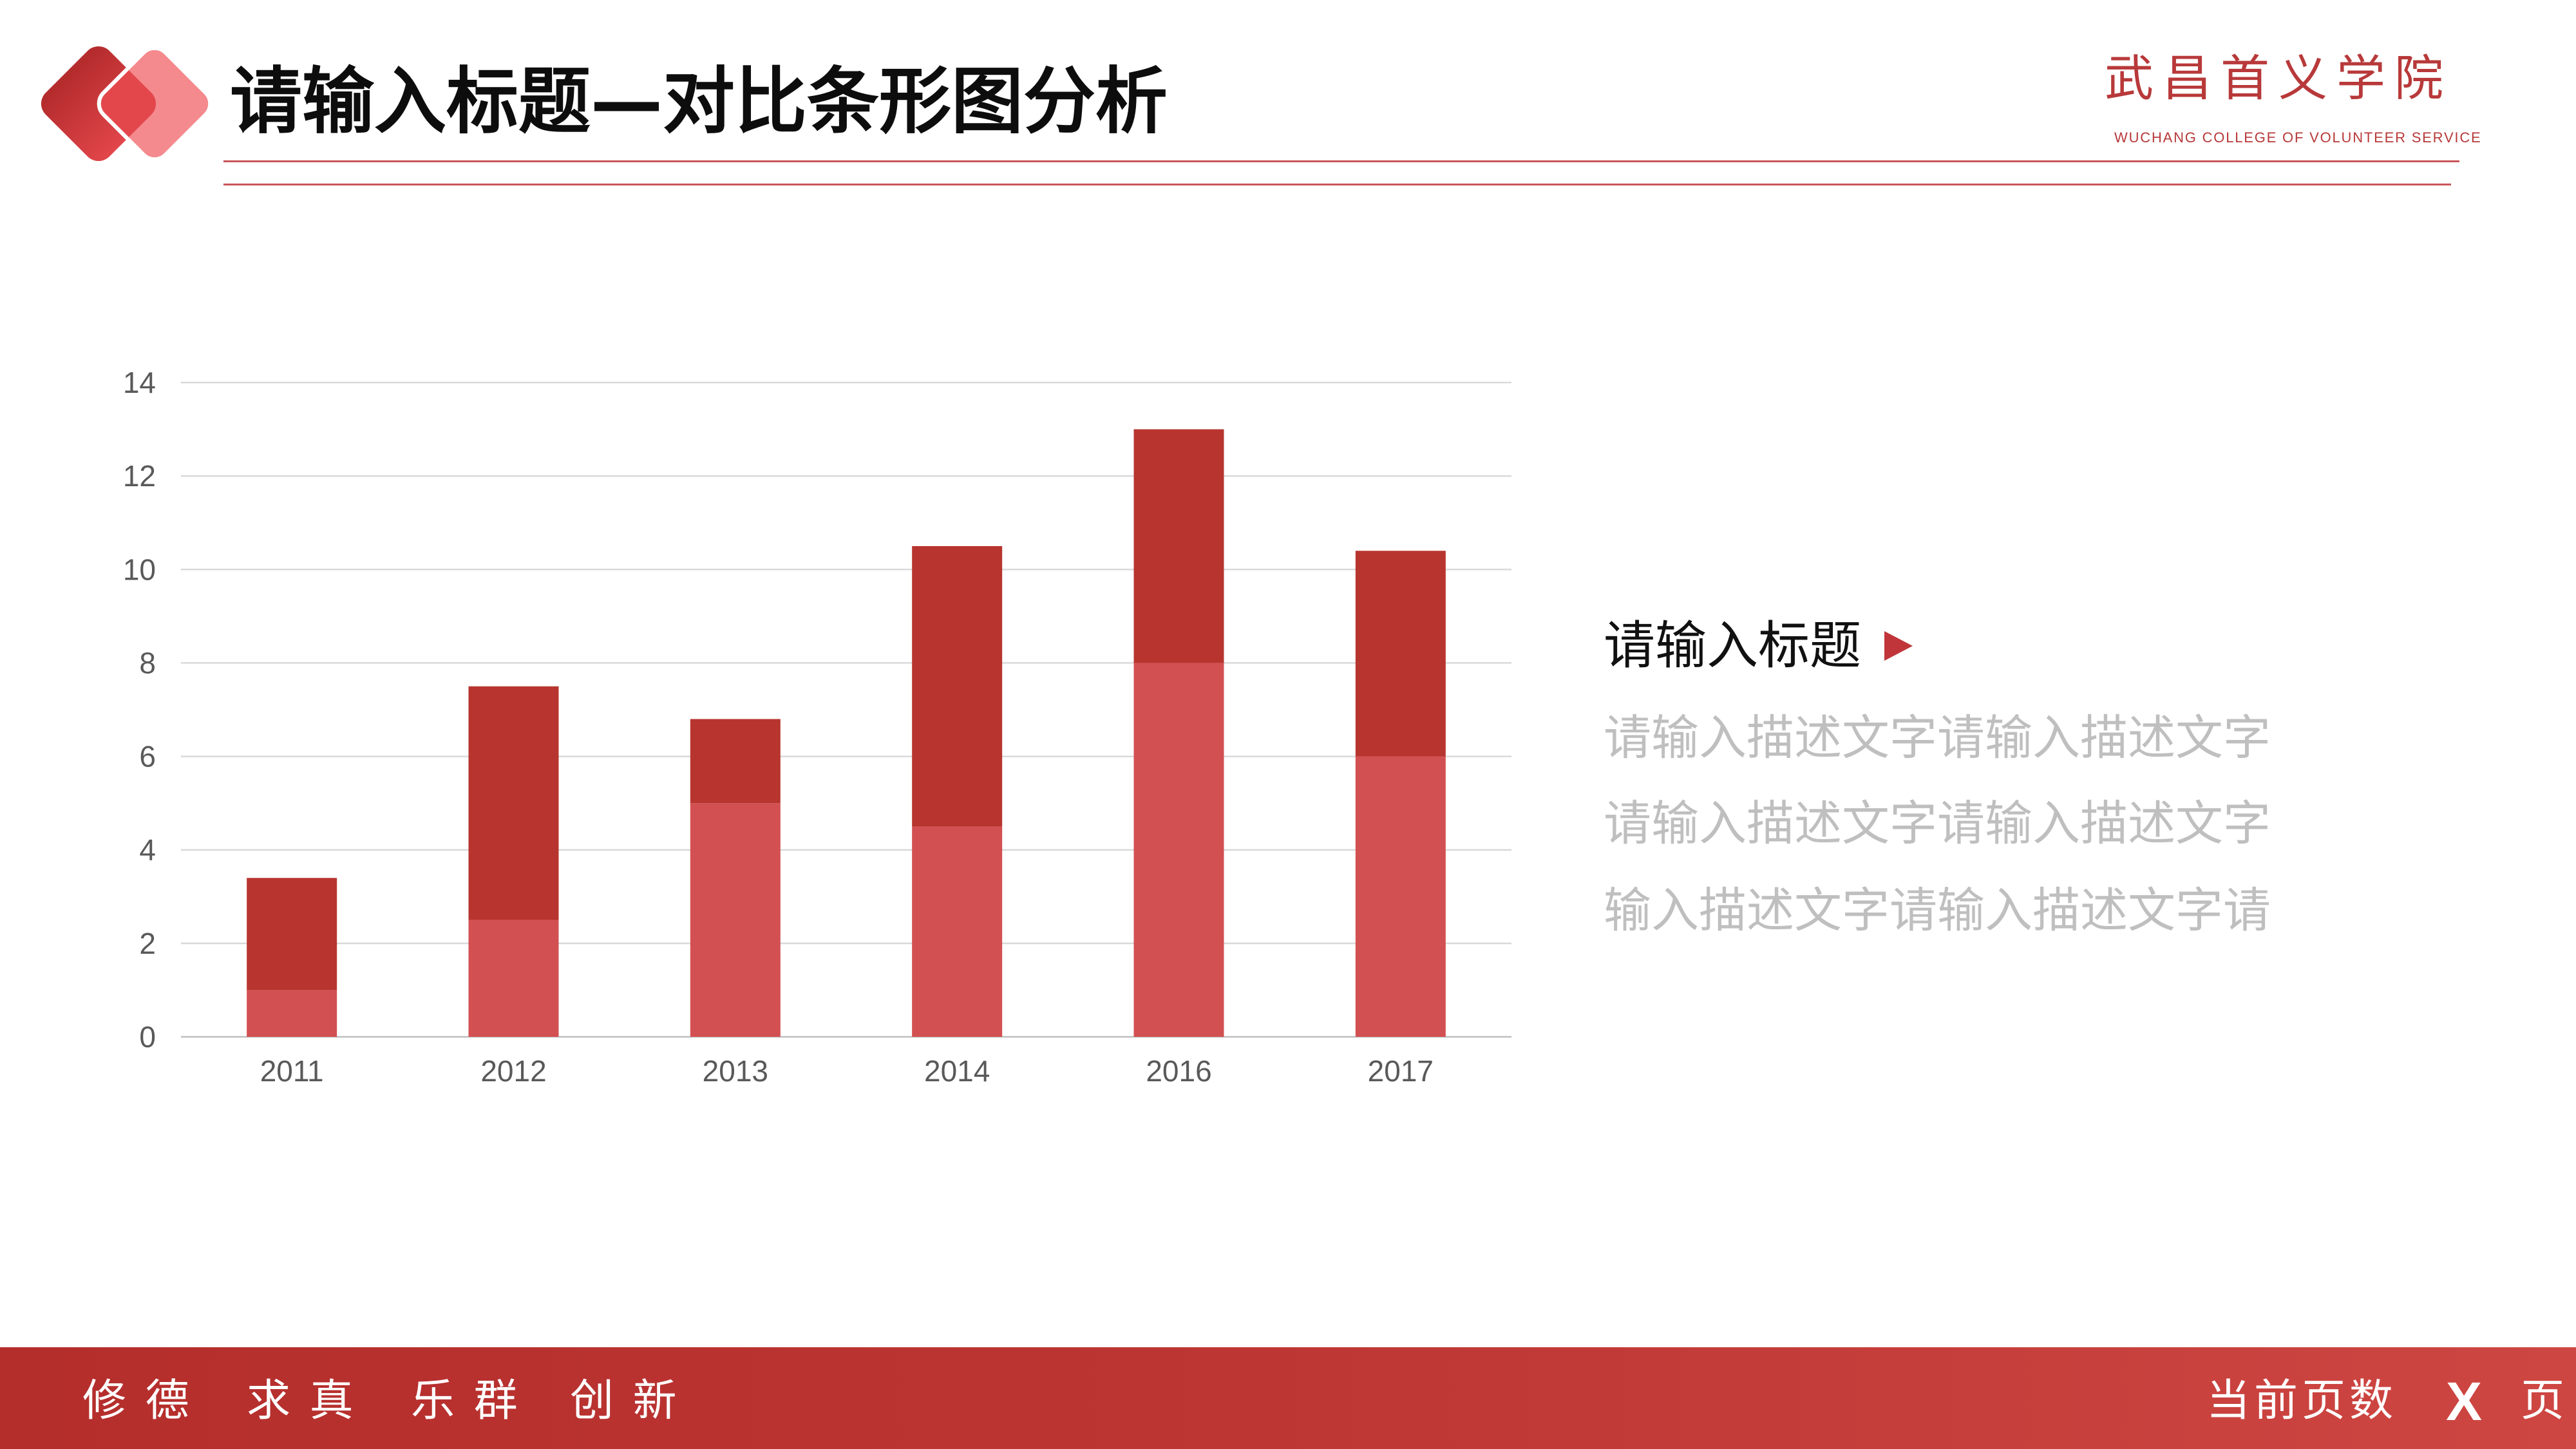 The image size is (2576, 1449). What do you see at coordinates (139, 710) in the screenshot?
I see `y-axis-labels: 0 2 4 6 8 10 12 14` at bounding box center [139, 710].